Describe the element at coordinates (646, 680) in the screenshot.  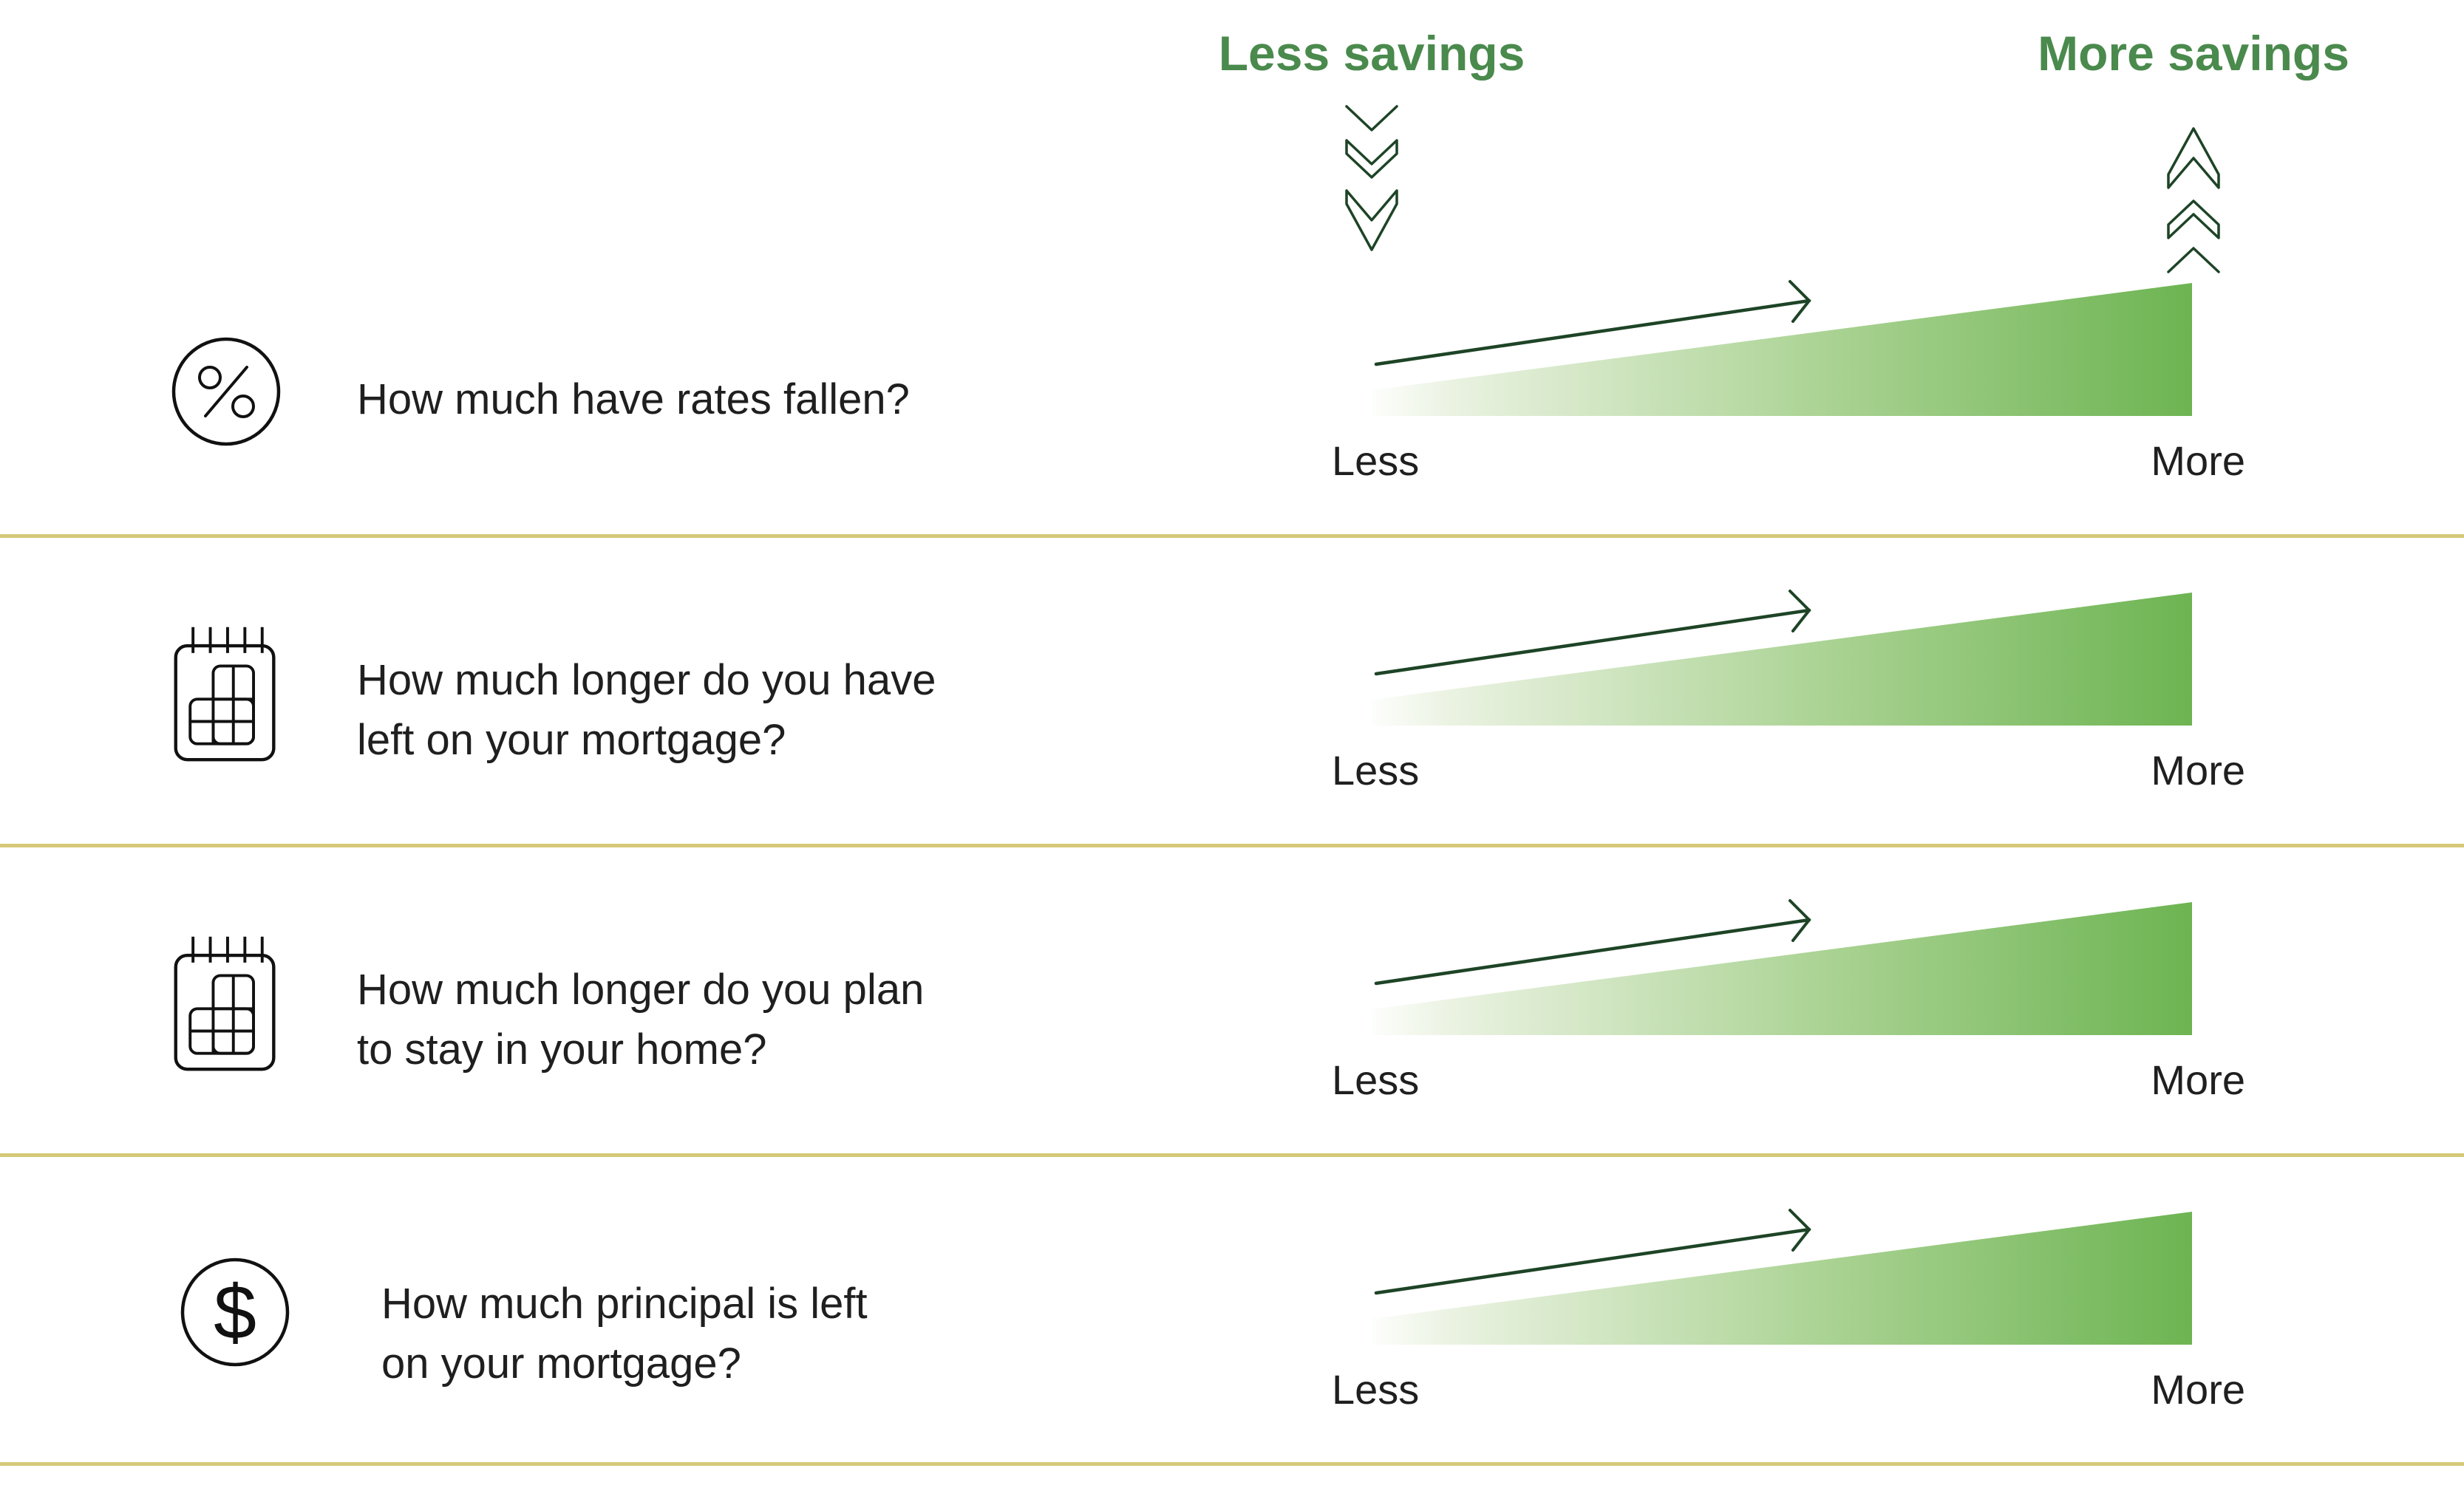
I see `question-line: How much longer do you have` at that location.